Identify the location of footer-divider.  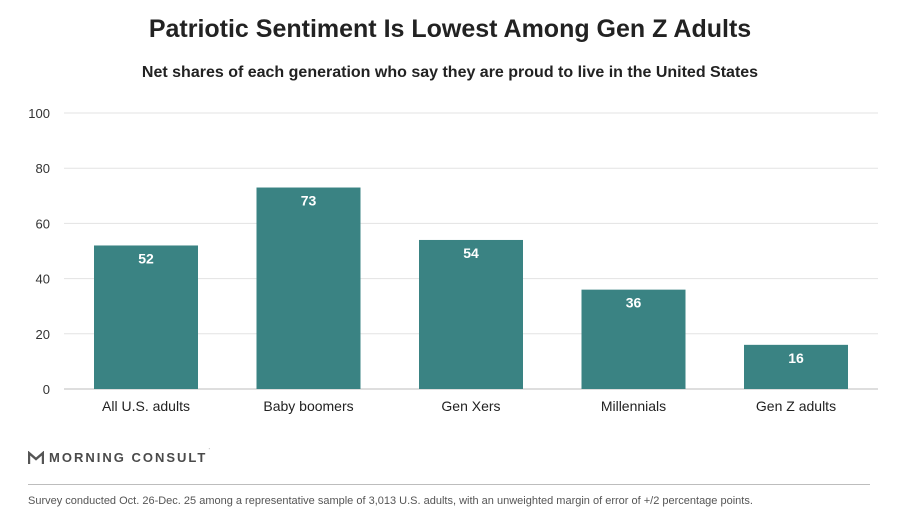
(449, 484).